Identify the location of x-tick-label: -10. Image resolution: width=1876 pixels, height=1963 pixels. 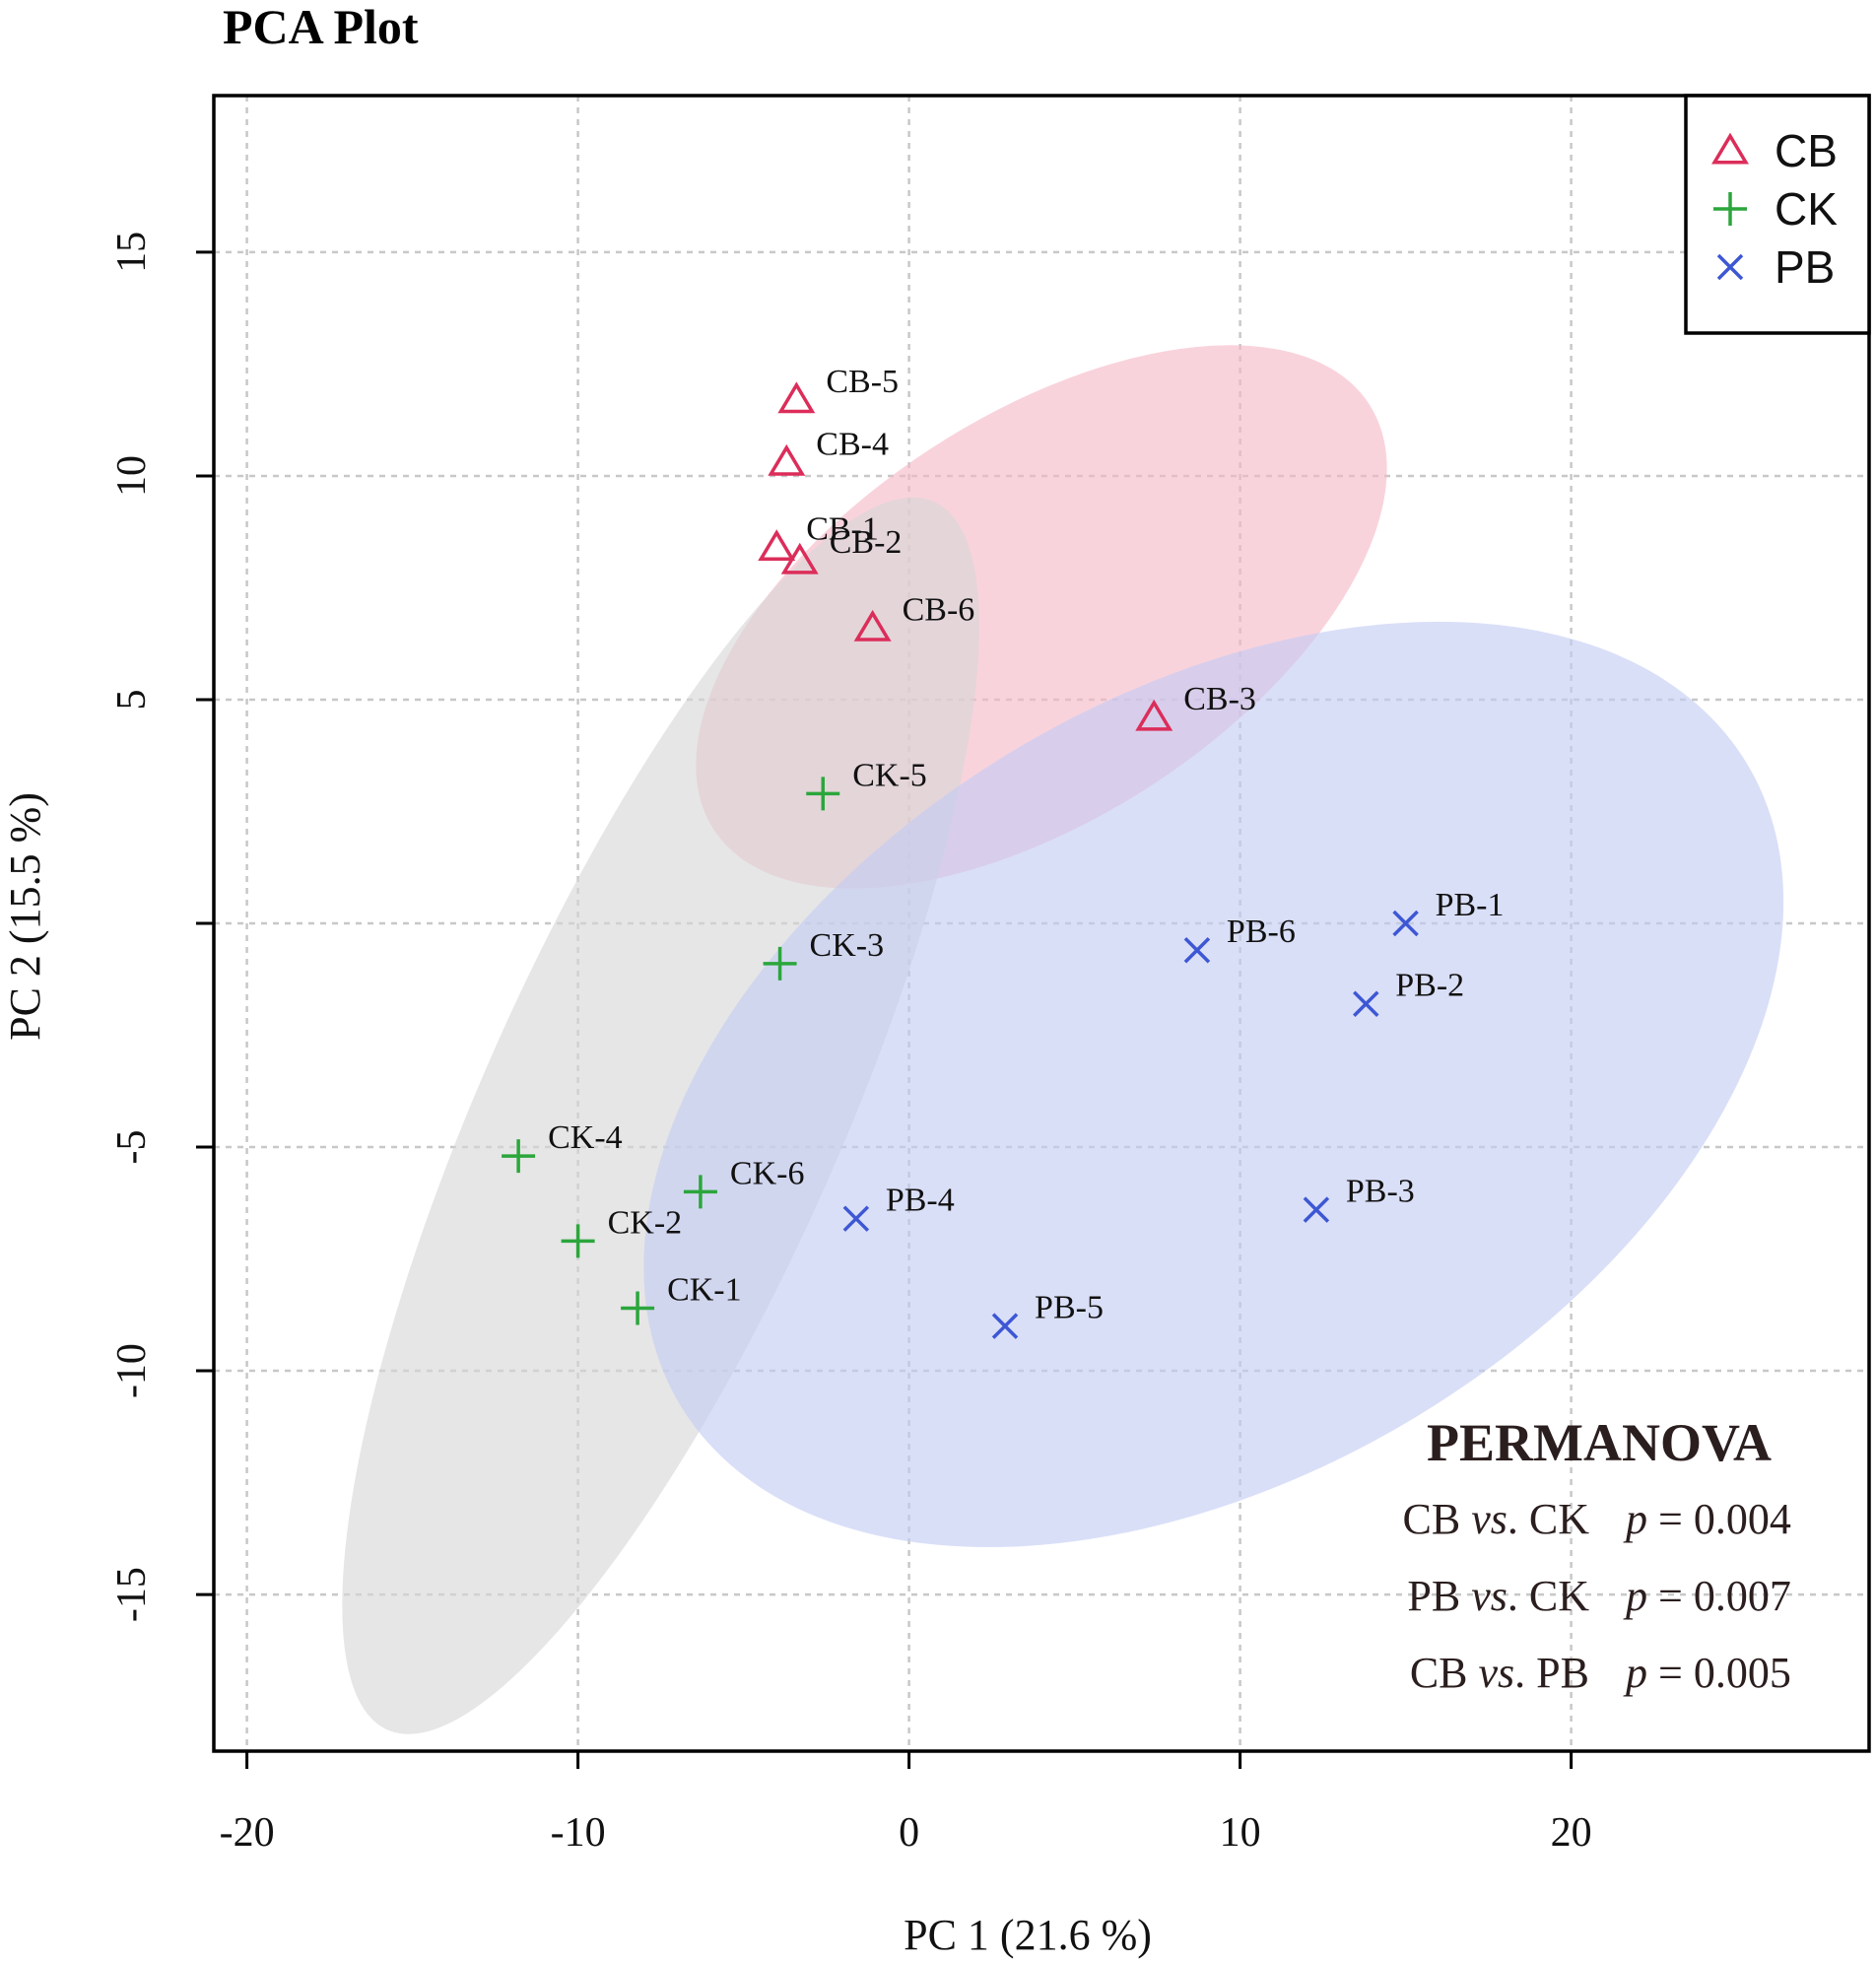
(579, 1833).